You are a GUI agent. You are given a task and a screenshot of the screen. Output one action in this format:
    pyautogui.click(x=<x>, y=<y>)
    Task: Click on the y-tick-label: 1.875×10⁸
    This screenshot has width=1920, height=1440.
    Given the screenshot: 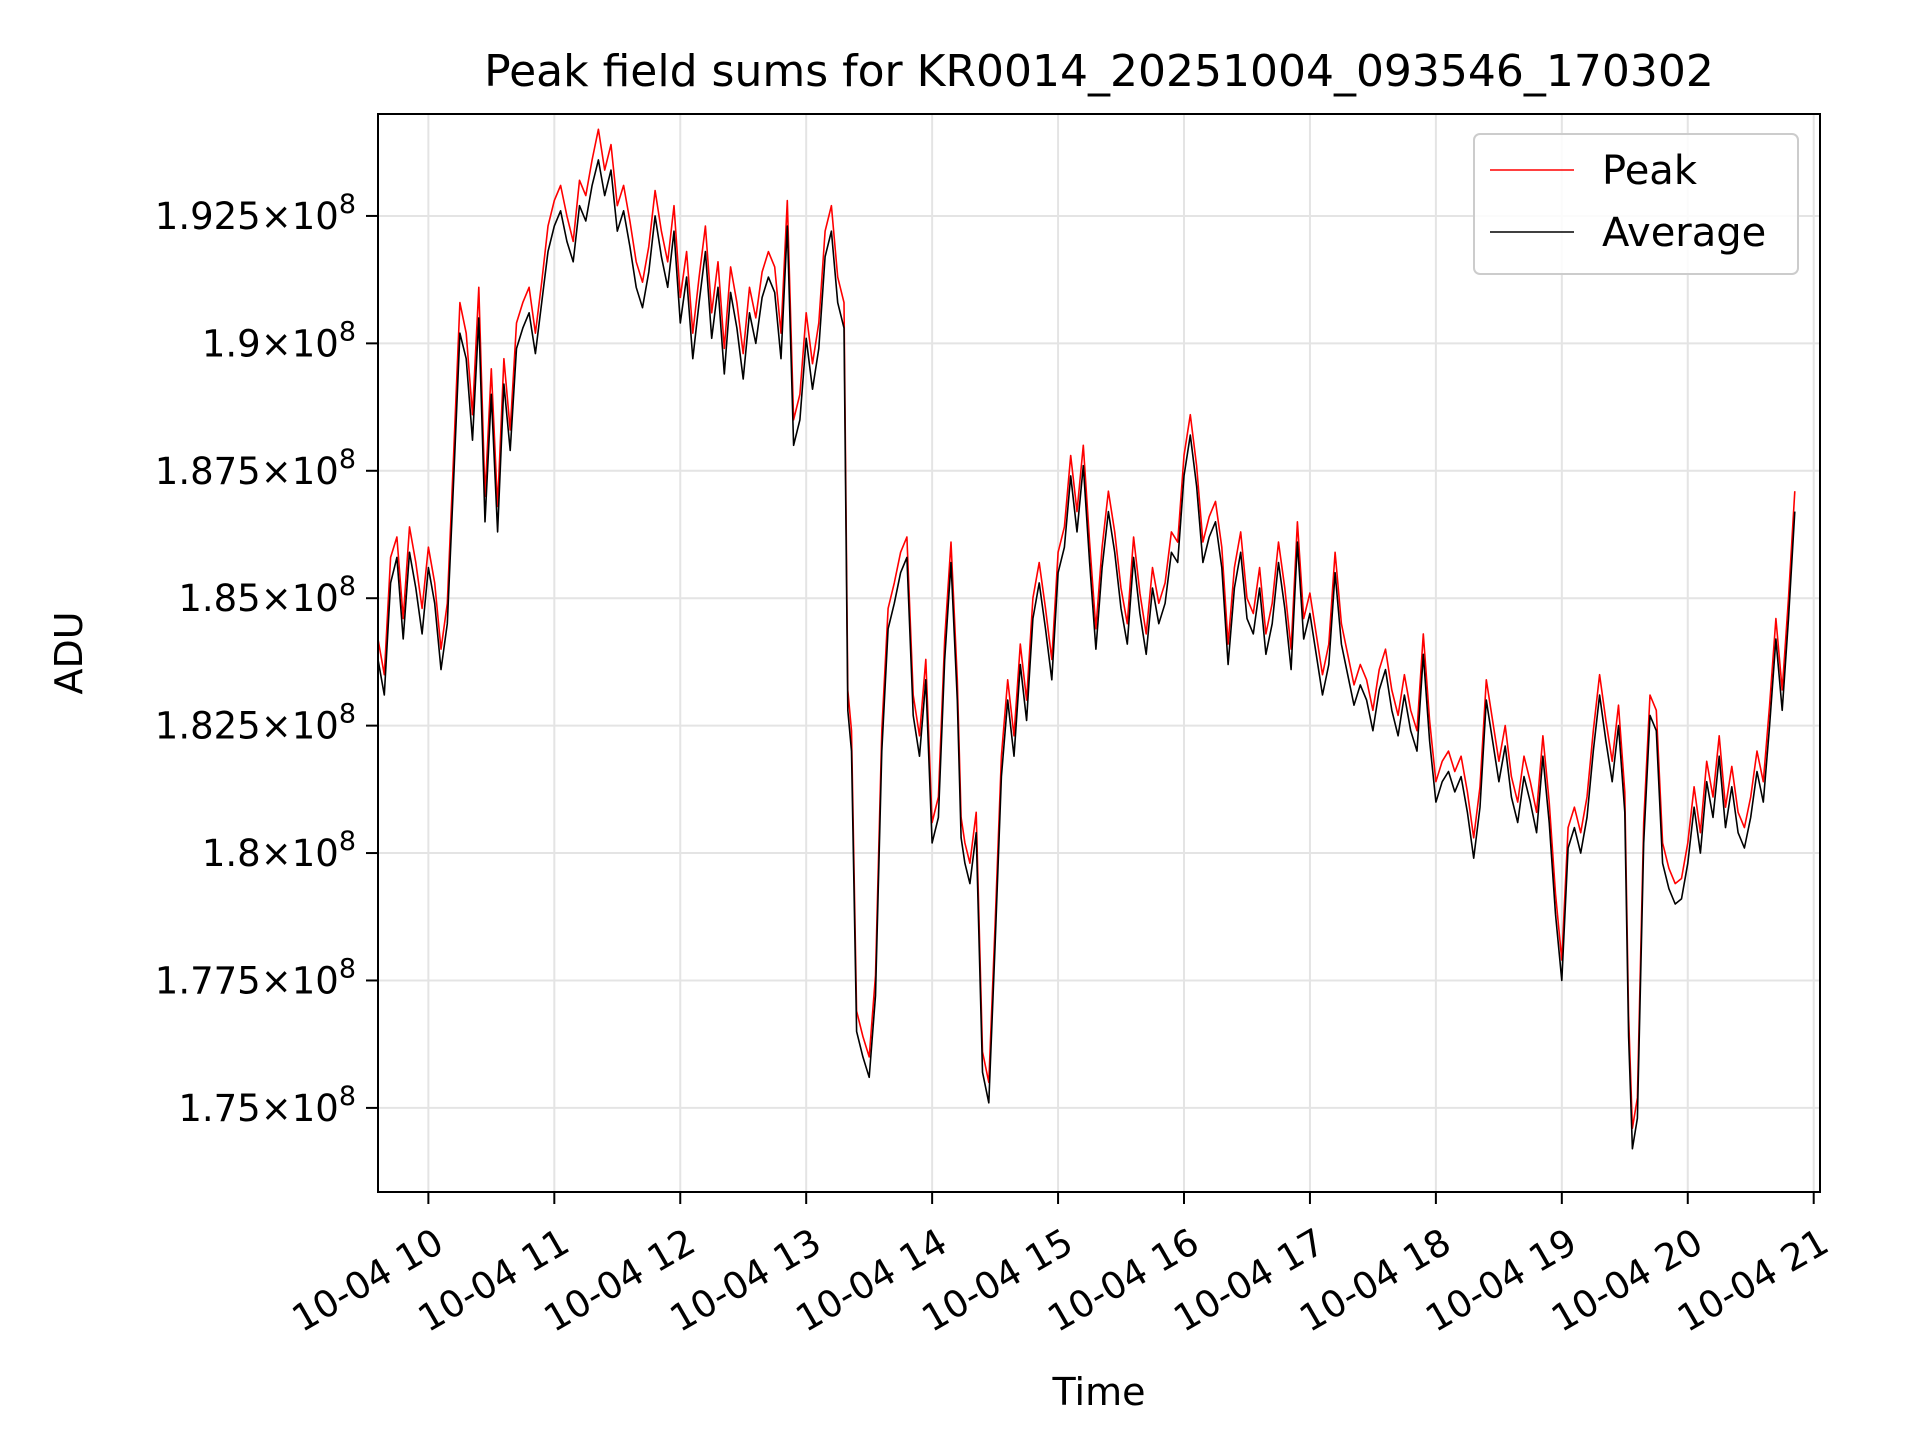 What is the action you would take?
    pyautogui.click(x=255, y=468)
    